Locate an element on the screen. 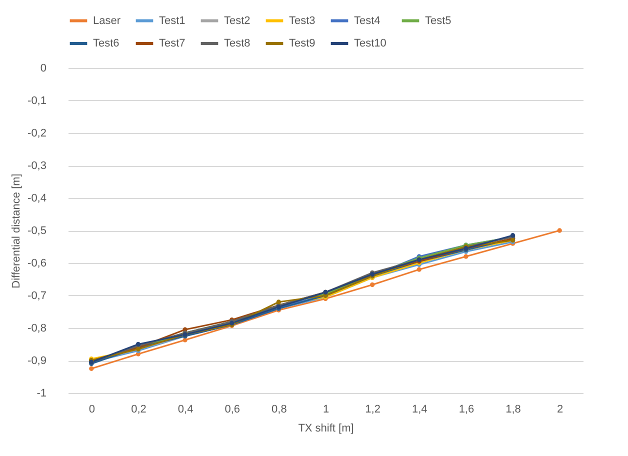  x-tick-label: 1,4 is located at coordinates (420, 410).